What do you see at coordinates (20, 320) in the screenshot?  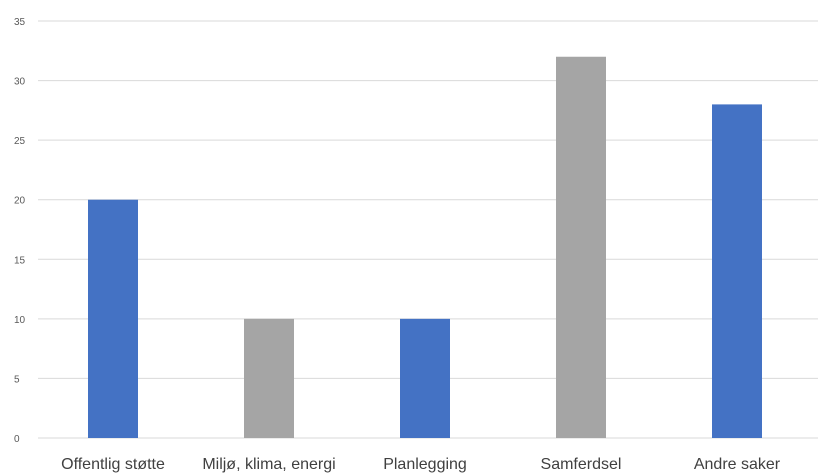 I see `y-tick-label: 10` at bounding box center [20, 320].